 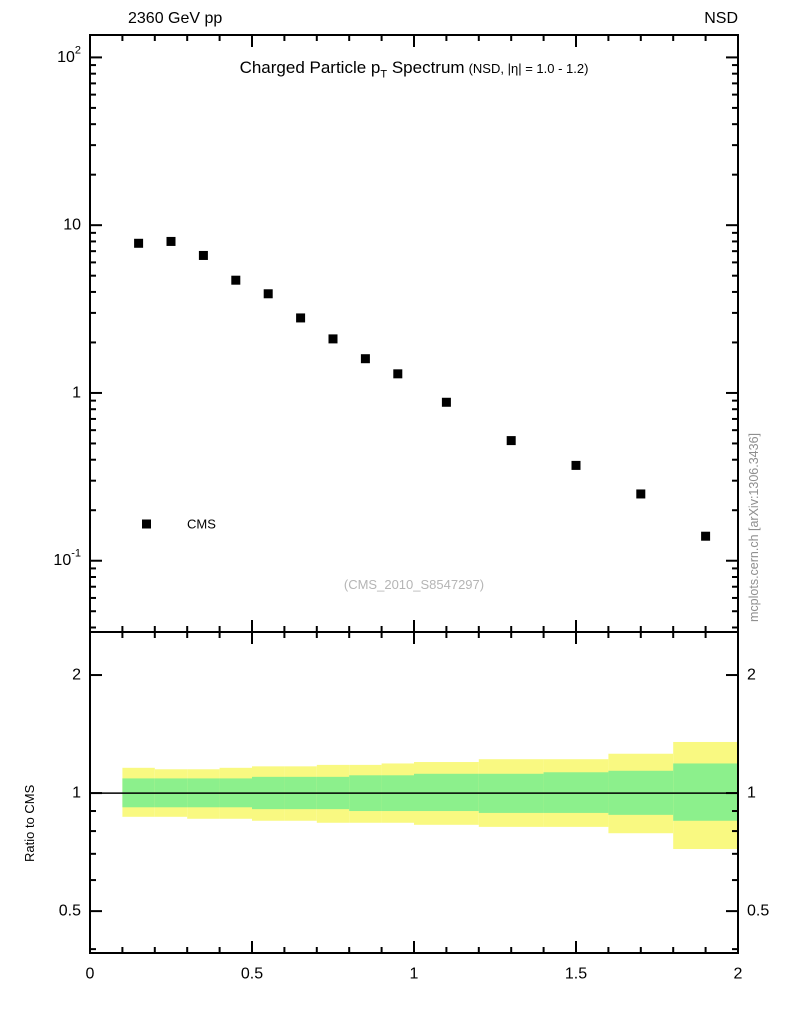 What do you see at coordinates (426, 67) in the screenshot?
I see `plot-title-rest: Spectrum` at bounding box center [426, 67].